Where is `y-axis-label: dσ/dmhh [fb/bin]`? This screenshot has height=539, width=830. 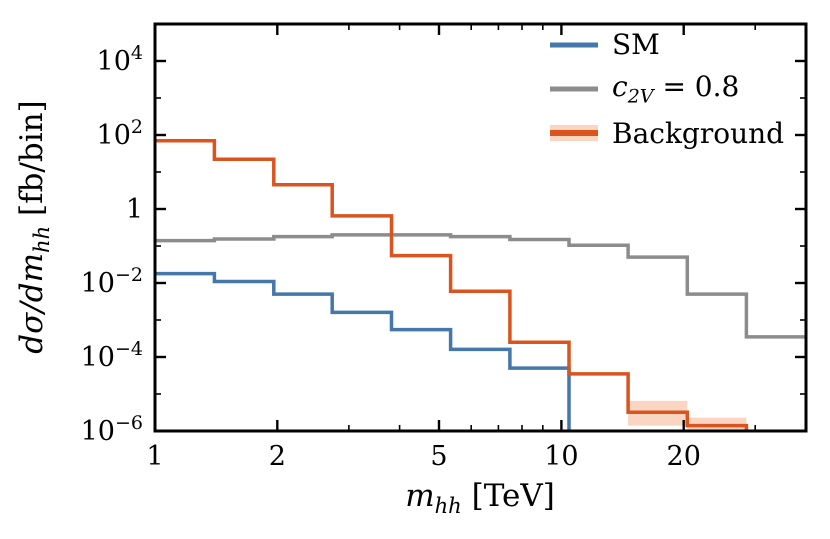 y-axis-label: dσ/dmhh [fb/bin] is located at coordinates (34, 226).